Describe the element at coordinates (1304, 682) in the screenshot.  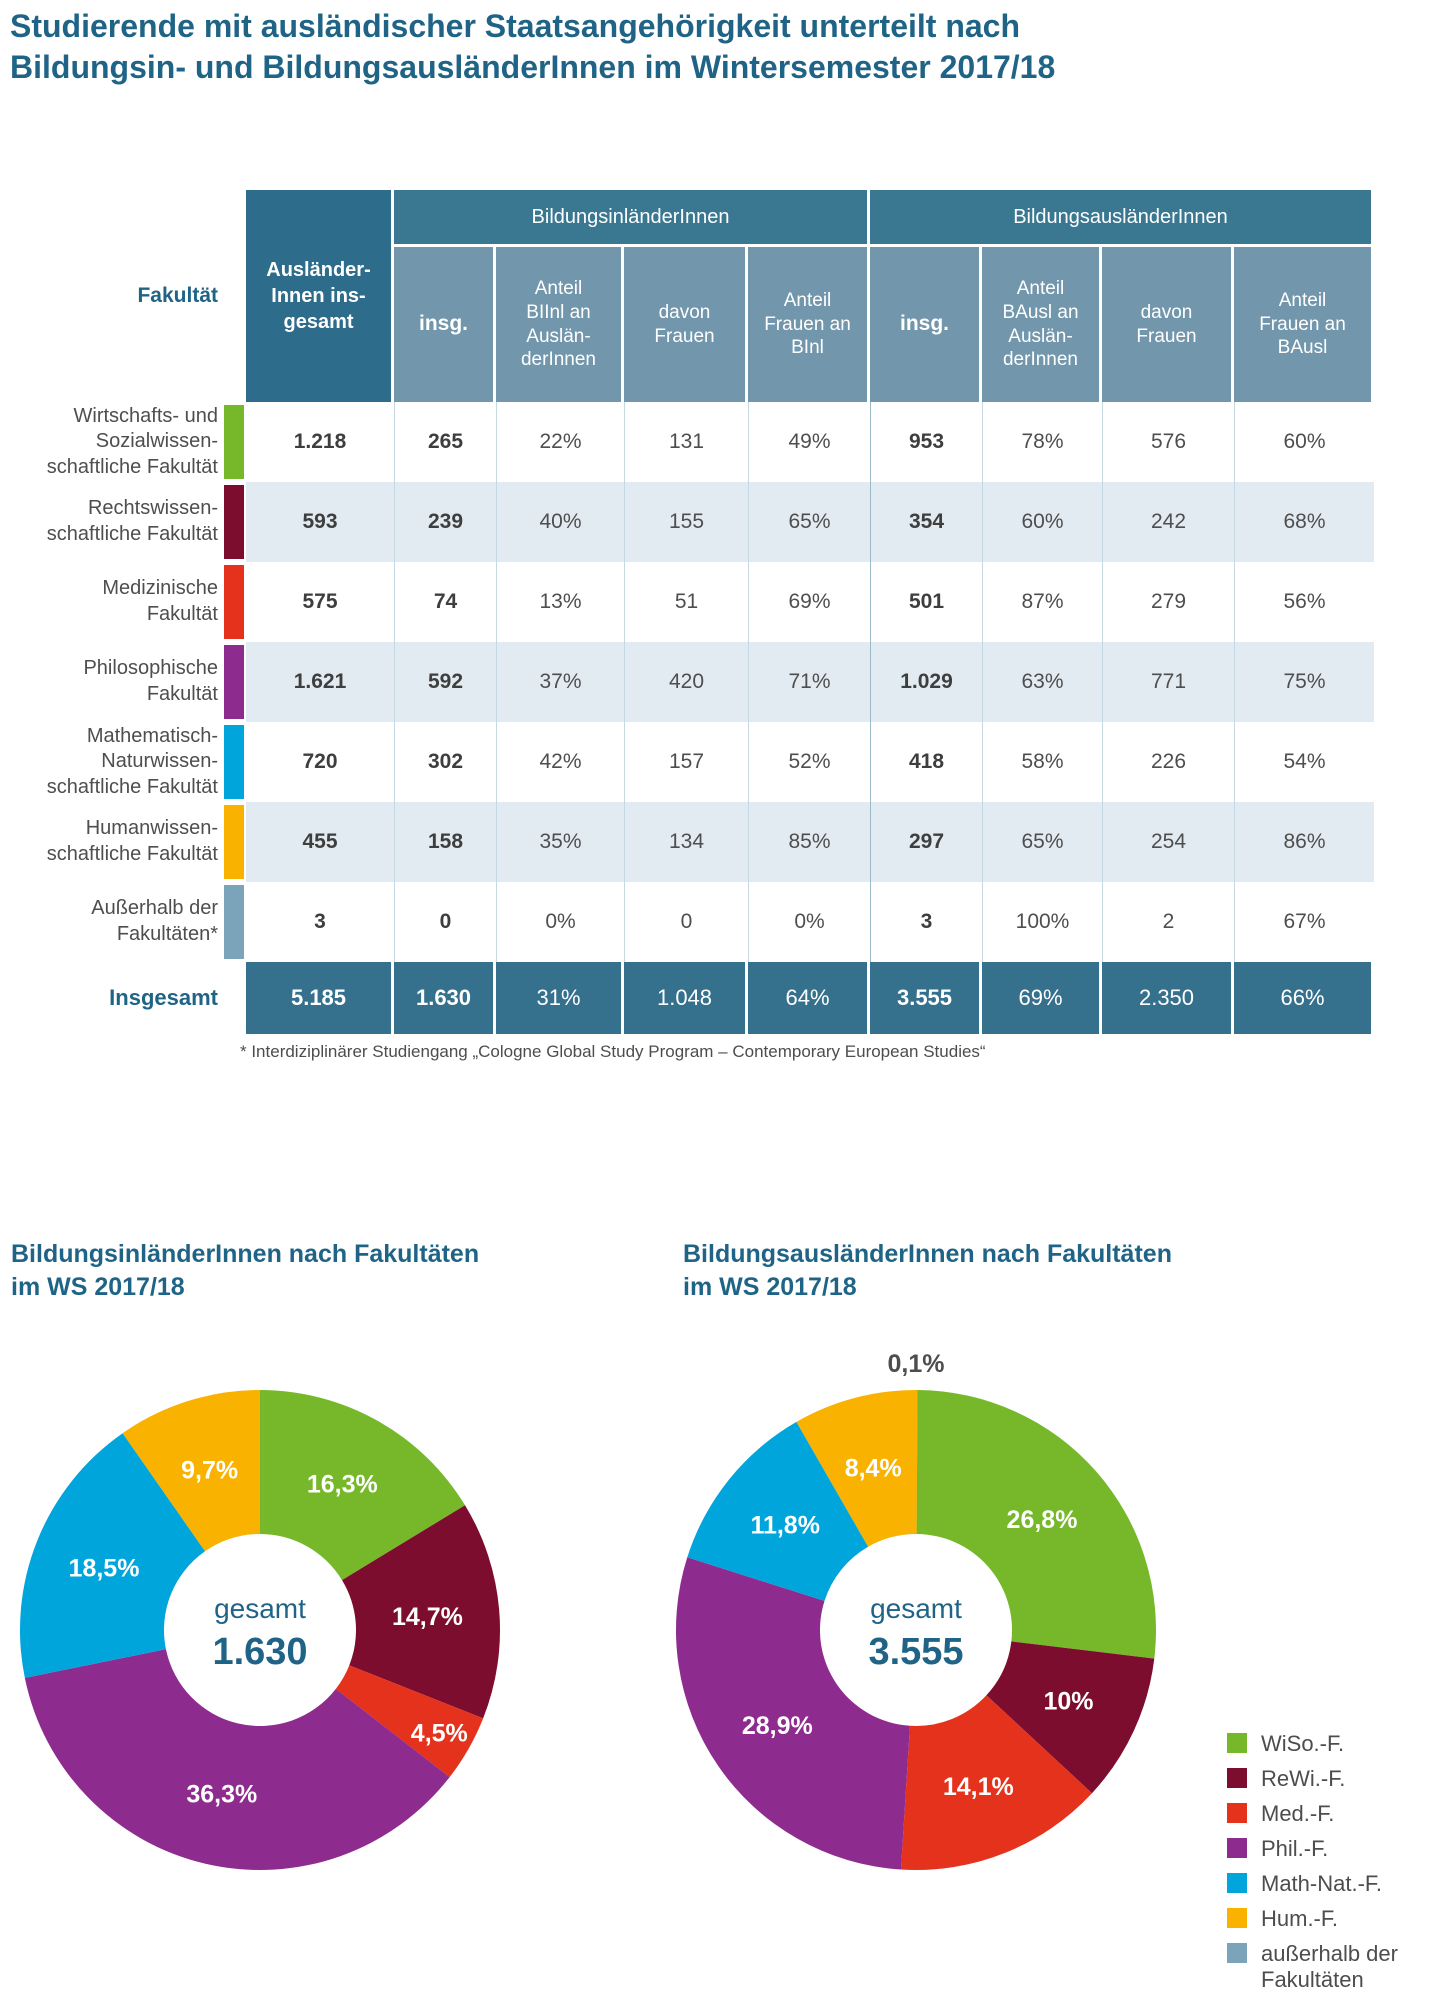
I see `table-cell: 75%` at that location.